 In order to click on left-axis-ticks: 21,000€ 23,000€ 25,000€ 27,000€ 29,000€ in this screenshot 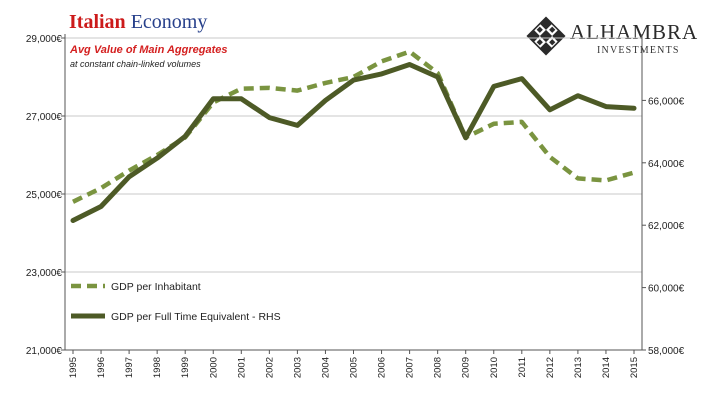, I will do `click(45, 195)`.